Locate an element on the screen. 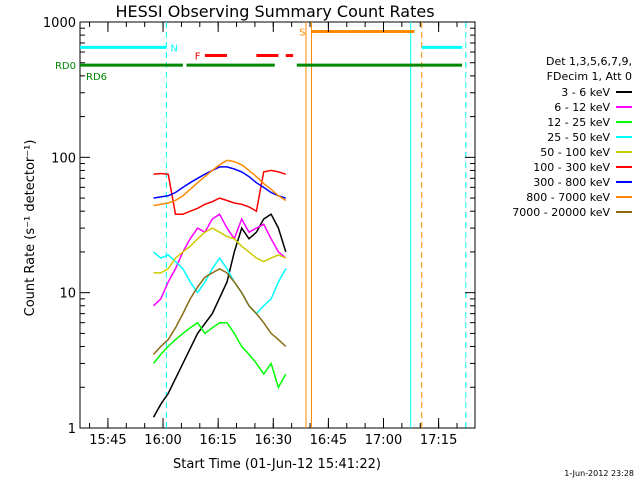 This screenshot has width=640, height=480. x-tick-label: 16:45 is located at coordinates (328, 440).